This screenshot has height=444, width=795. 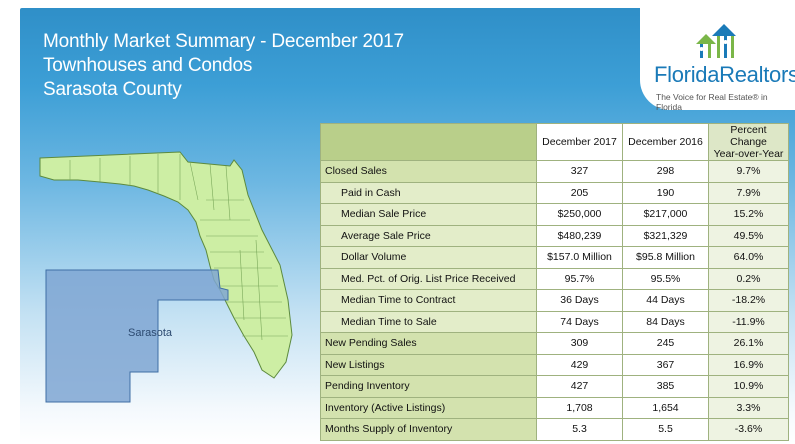 I want to click on value-current: 1,708, so click(x=579, y=407).